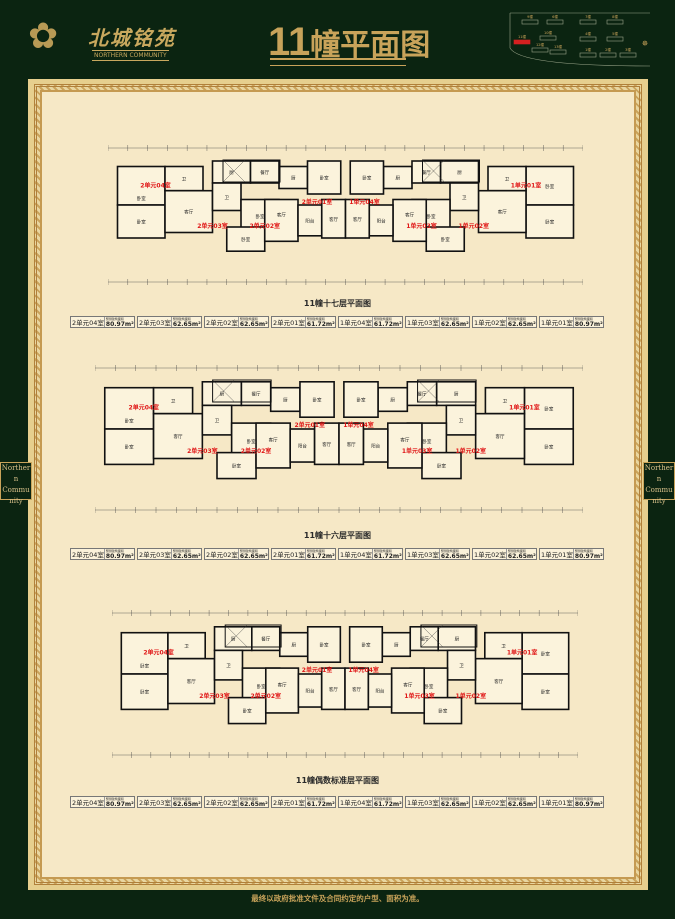 This screenshot has width=675, height=919. I want to click on site-building-label: 8幢, so click(615, 16).